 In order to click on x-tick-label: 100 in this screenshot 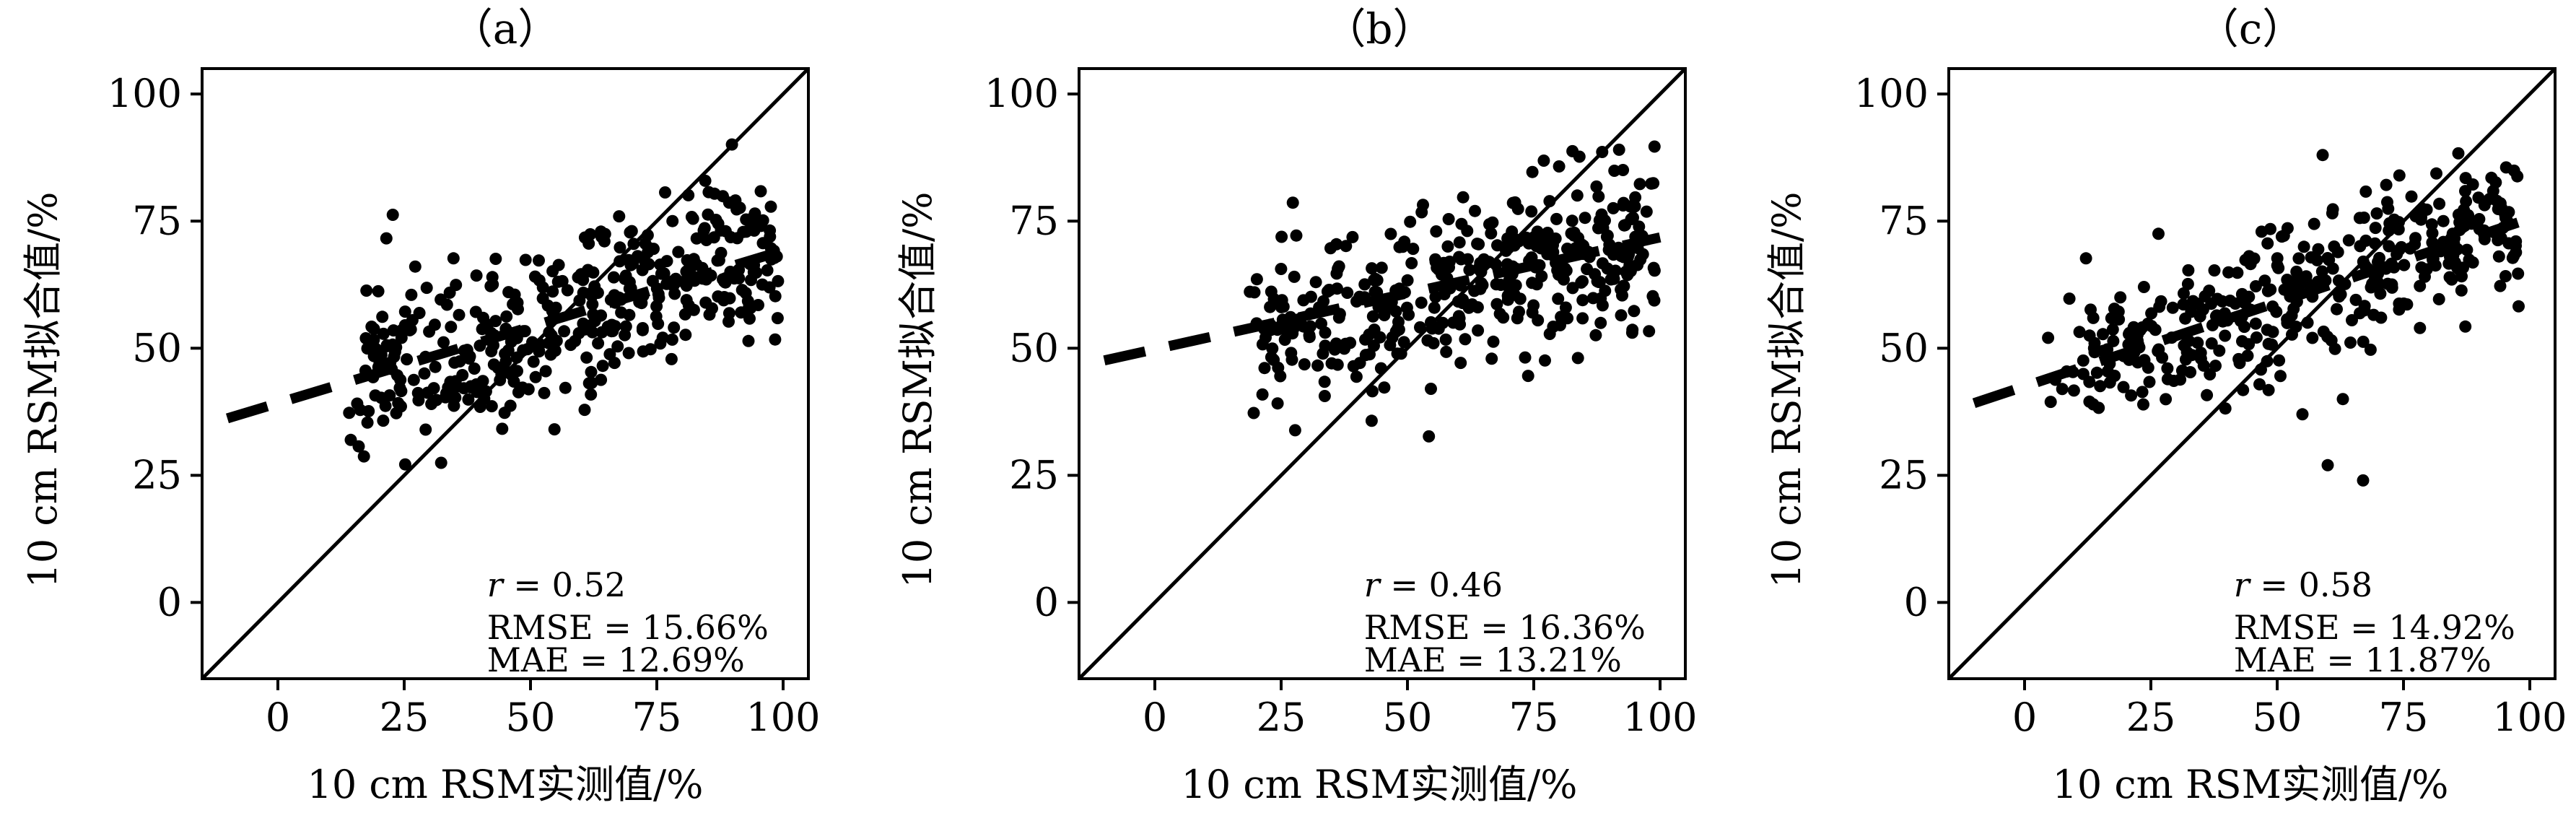, I will do `click(1660, 717)`.